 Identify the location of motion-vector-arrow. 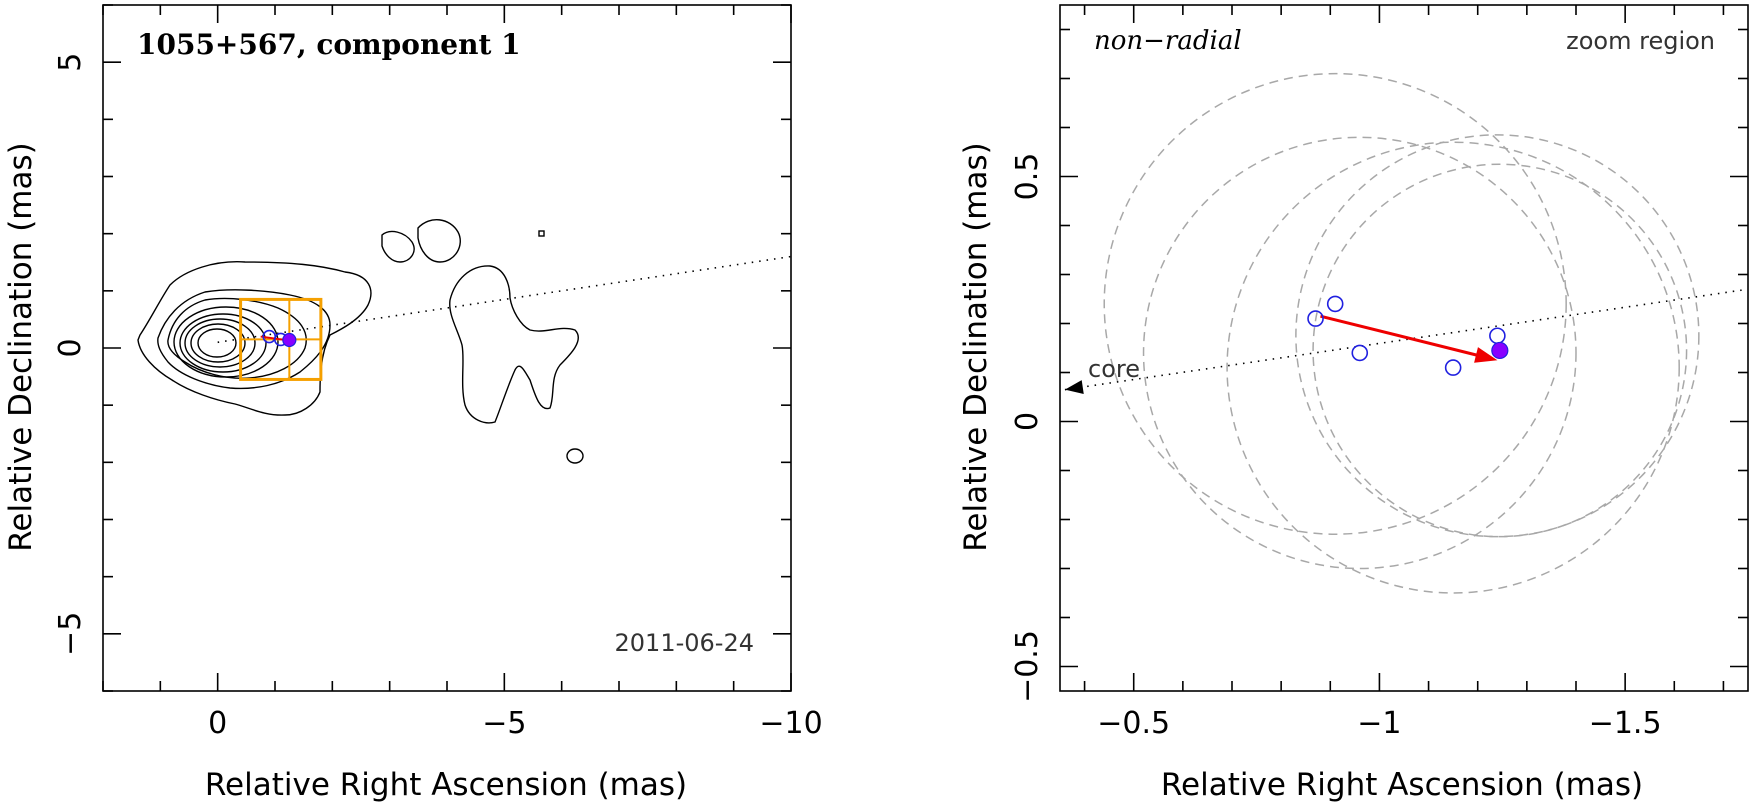
(1402, 336).